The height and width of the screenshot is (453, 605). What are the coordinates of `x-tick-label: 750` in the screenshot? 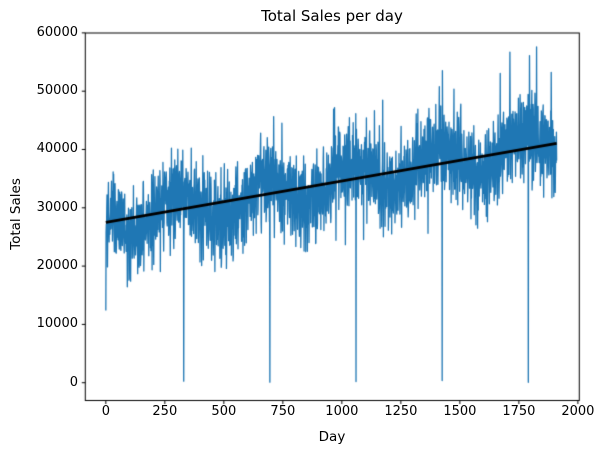 It's located at (283, 411).